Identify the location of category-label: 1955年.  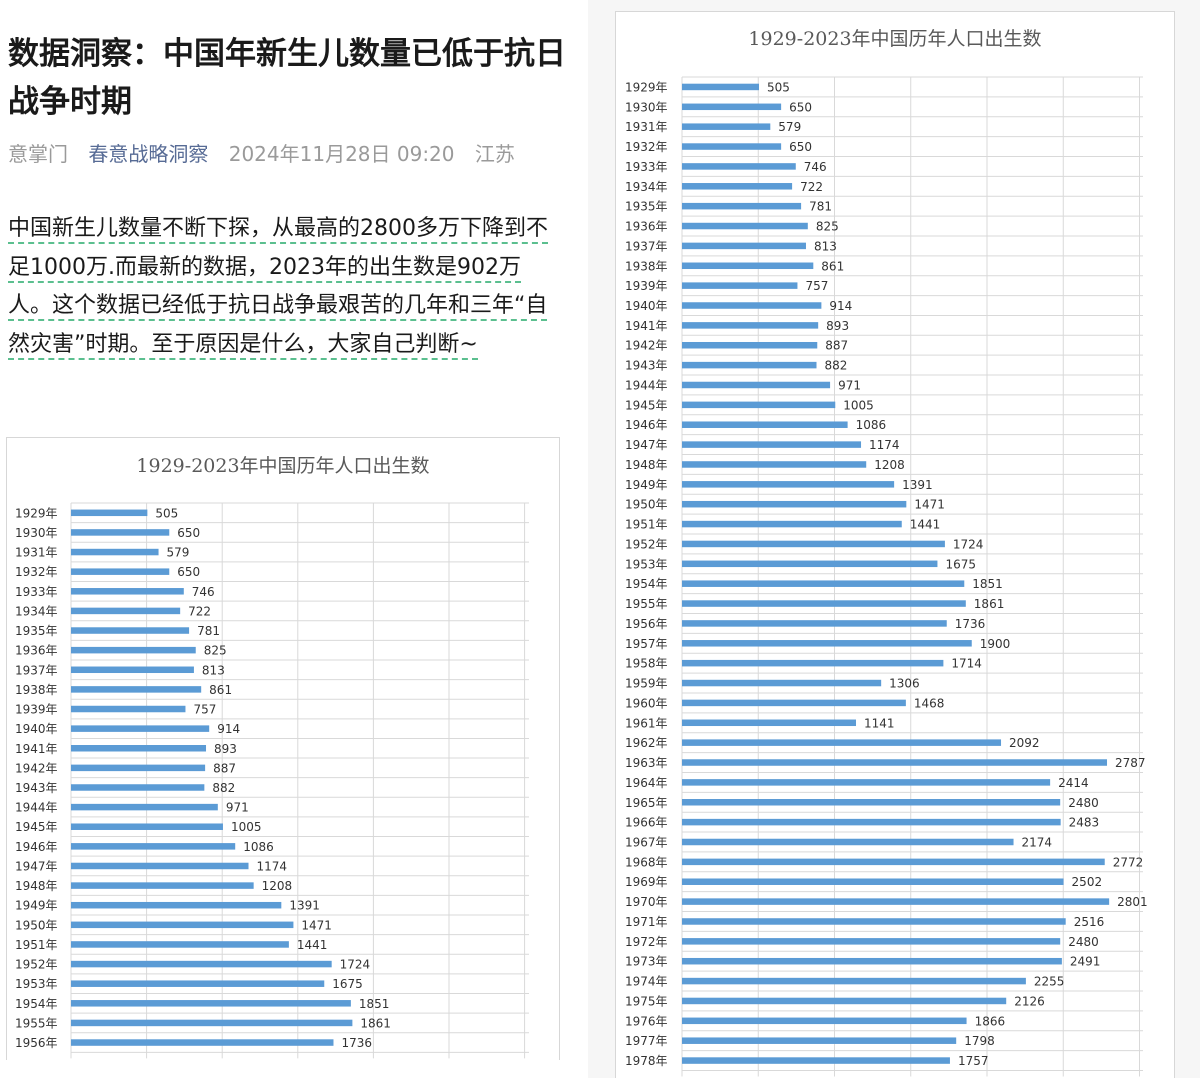
(36, 1023).